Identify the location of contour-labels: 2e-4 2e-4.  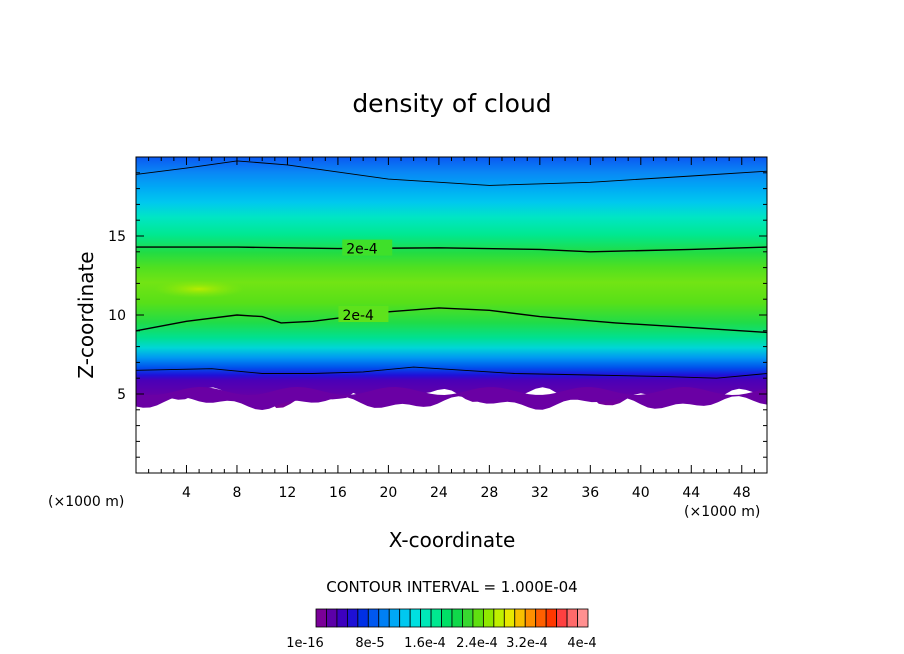
(365, 281).